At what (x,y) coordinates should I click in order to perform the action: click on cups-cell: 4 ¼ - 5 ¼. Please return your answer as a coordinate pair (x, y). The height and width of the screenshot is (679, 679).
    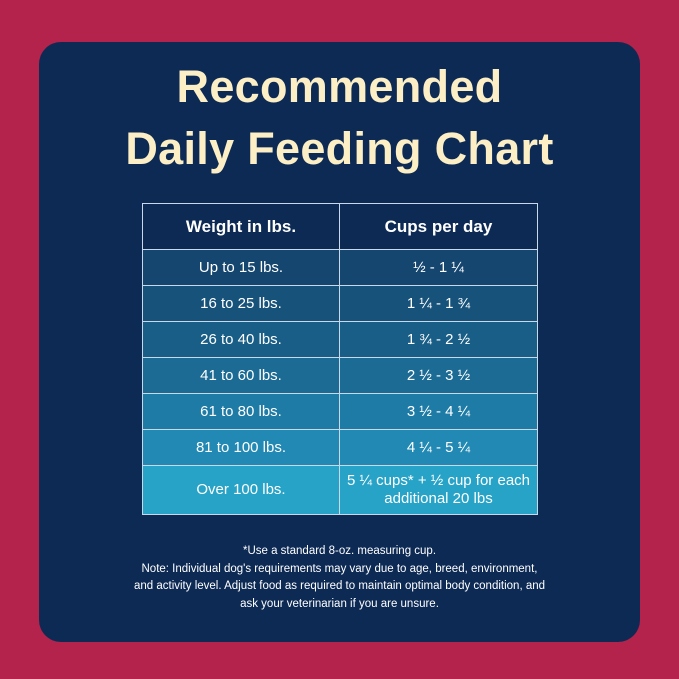
    Looking at the image, I should click on (438, 447).